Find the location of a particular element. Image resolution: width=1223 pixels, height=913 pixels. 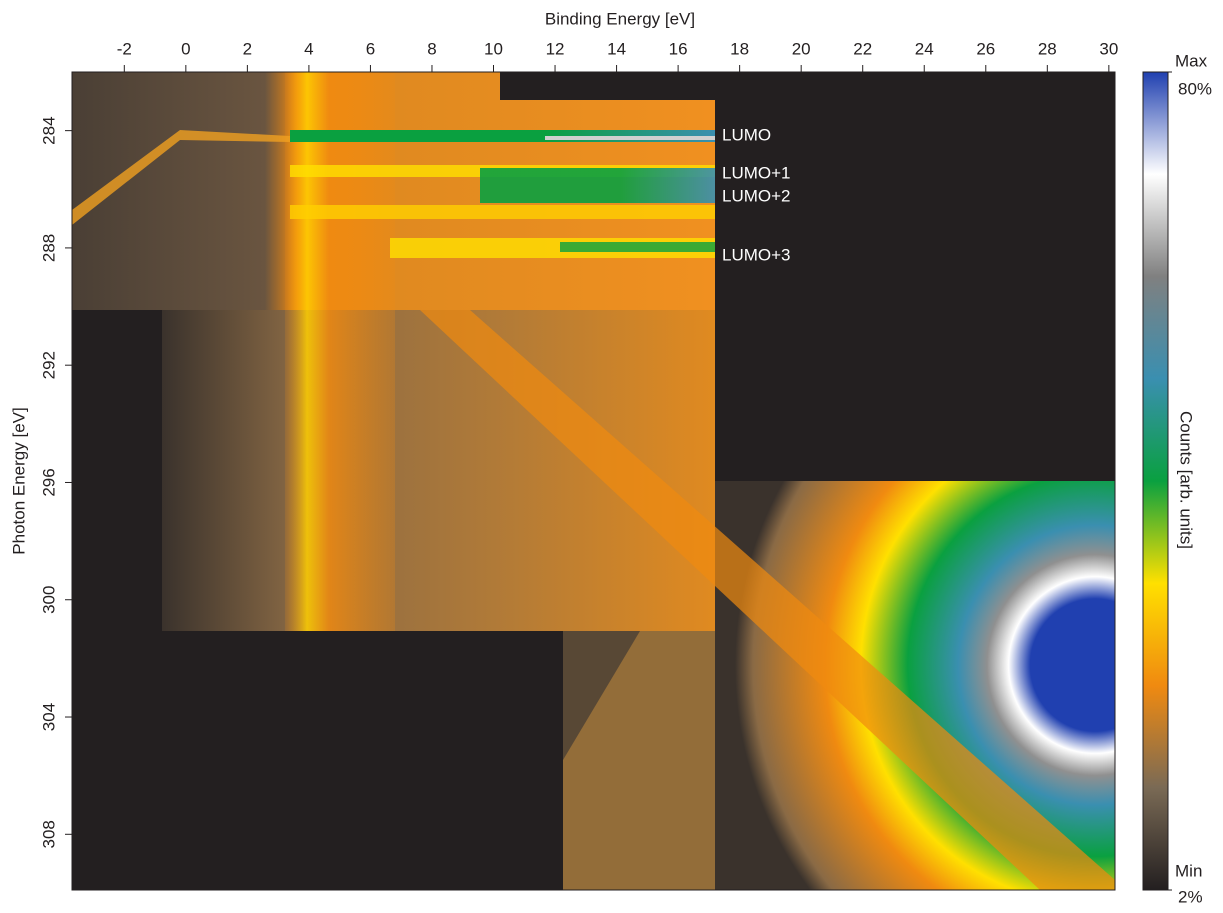

x-tick-label: 20 is located at coordinates (801, 48).